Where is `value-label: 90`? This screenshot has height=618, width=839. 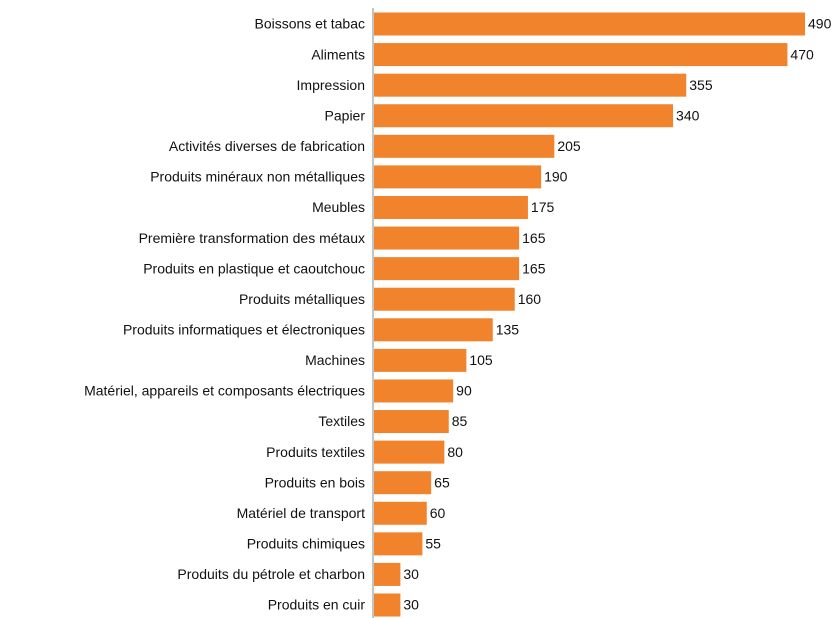
value-label: 90 is located at coordinates (464, 391).